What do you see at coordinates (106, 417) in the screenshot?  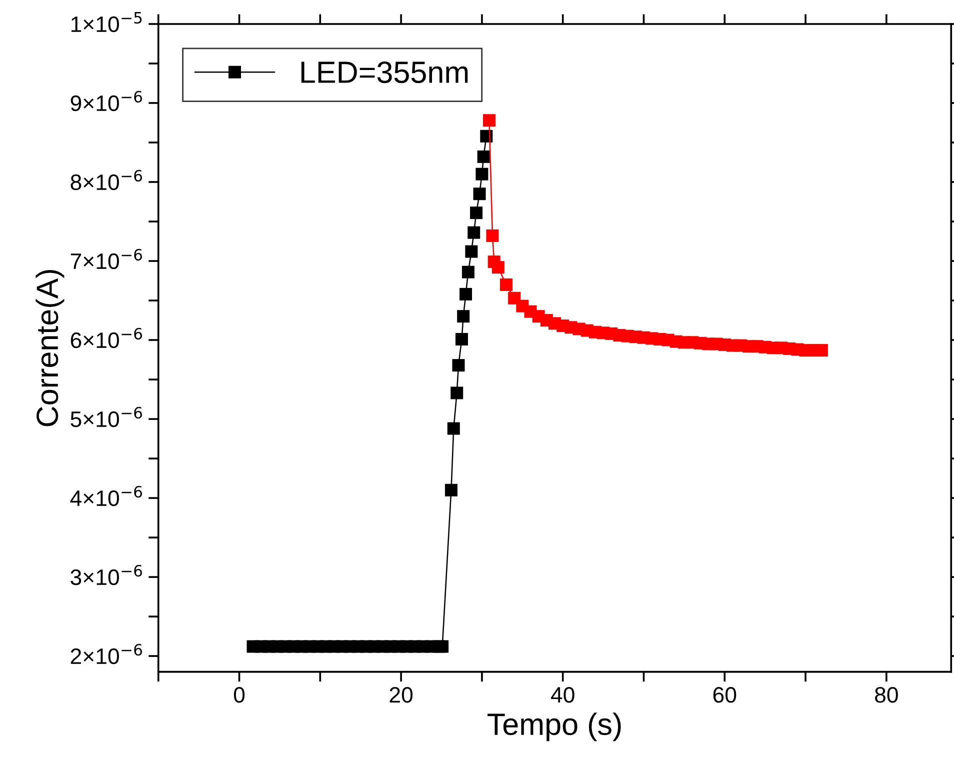 I see `y-tick-label: 5×10$^{−6}$` at bounding box center [106, 417].